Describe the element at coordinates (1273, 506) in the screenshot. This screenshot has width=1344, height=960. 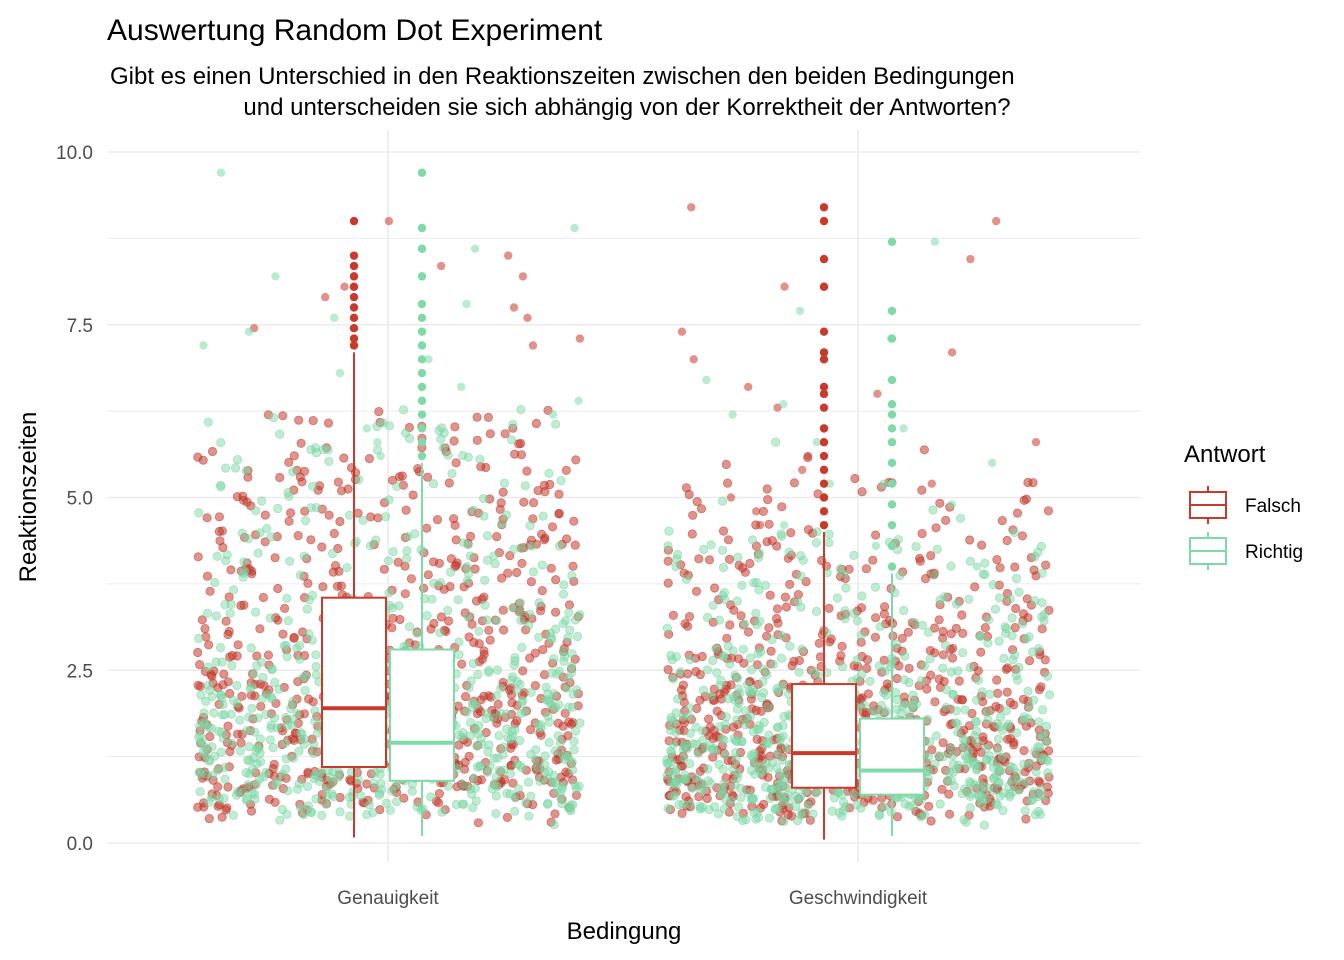
I see `legend-label: Falsch` at that location.